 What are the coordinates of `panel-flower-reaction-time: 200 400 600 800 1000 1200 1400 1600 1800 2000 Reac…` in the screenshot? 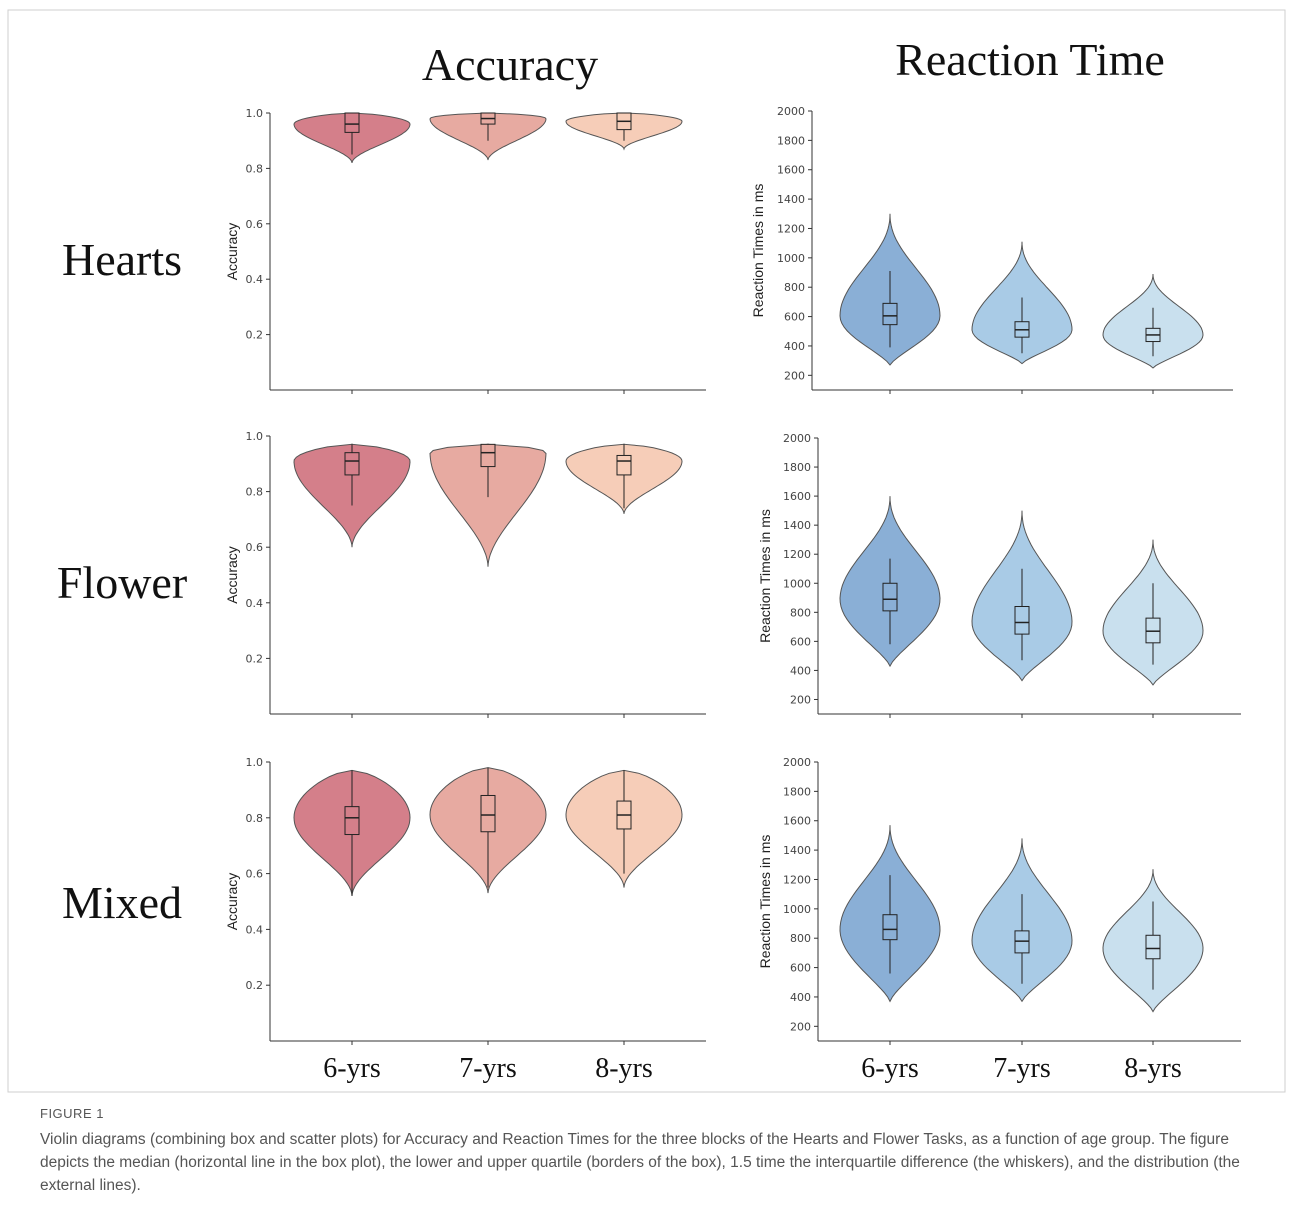 It's located at (999, 575).